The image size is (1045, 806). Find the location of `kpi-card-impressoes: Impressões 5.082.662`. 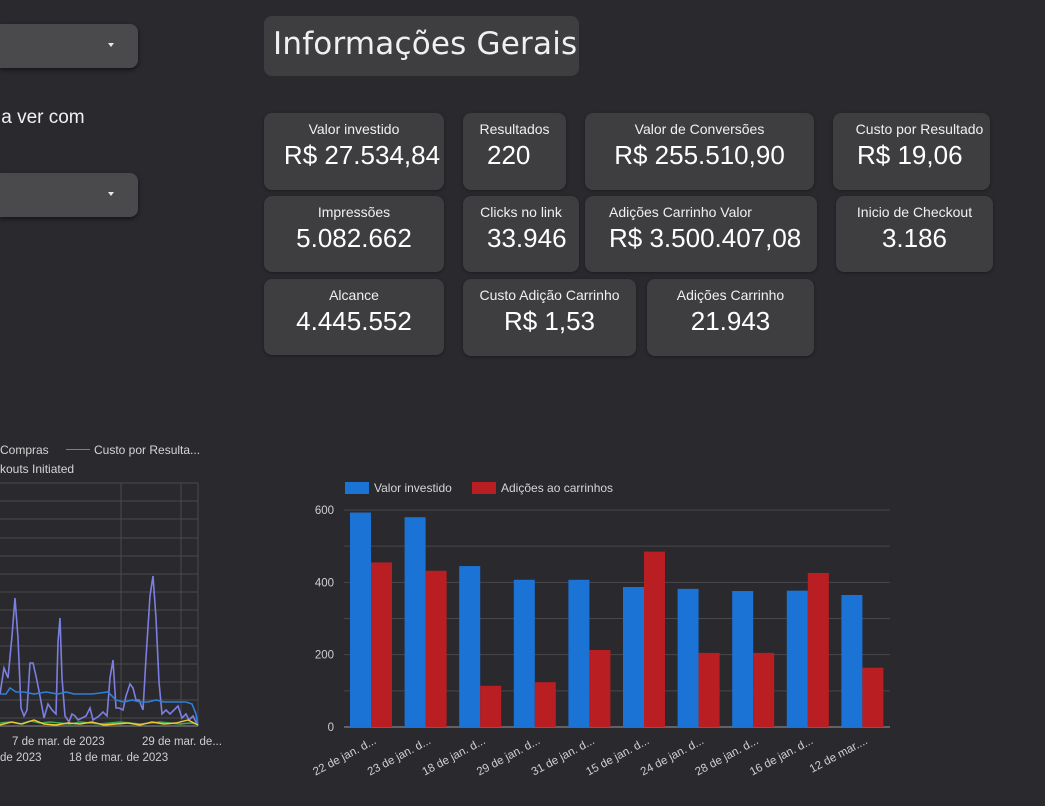

kpi-card-impressoes: Impressões 5.082.662 is located at coordinates (354, 234).